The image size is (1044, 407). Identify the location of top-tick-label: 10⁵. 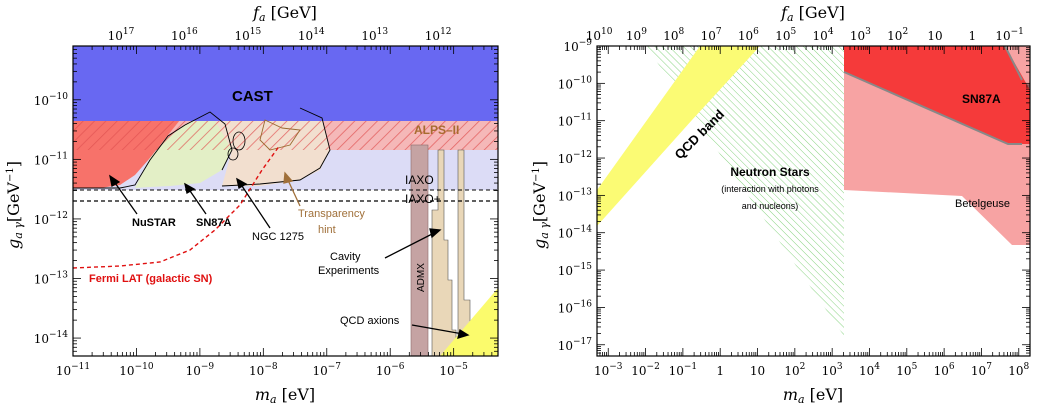
(785, 35).